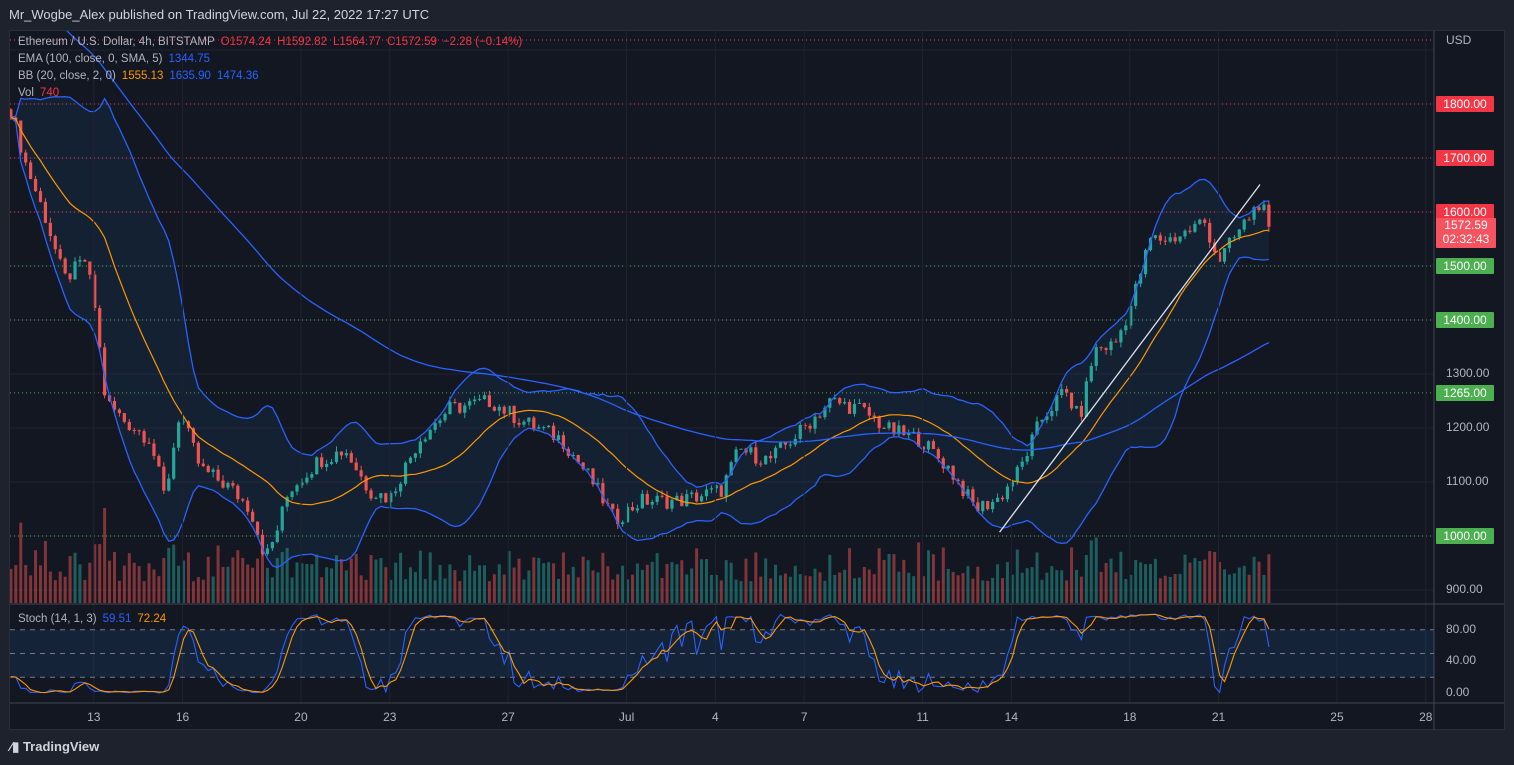 The height and width of the screenshot is (765, 1514). What do you see at coordinates (54, 747) in the screenshot?
I see `tradingview-logo: ⁄▮ TradingView` at bounding box center [54, 747].